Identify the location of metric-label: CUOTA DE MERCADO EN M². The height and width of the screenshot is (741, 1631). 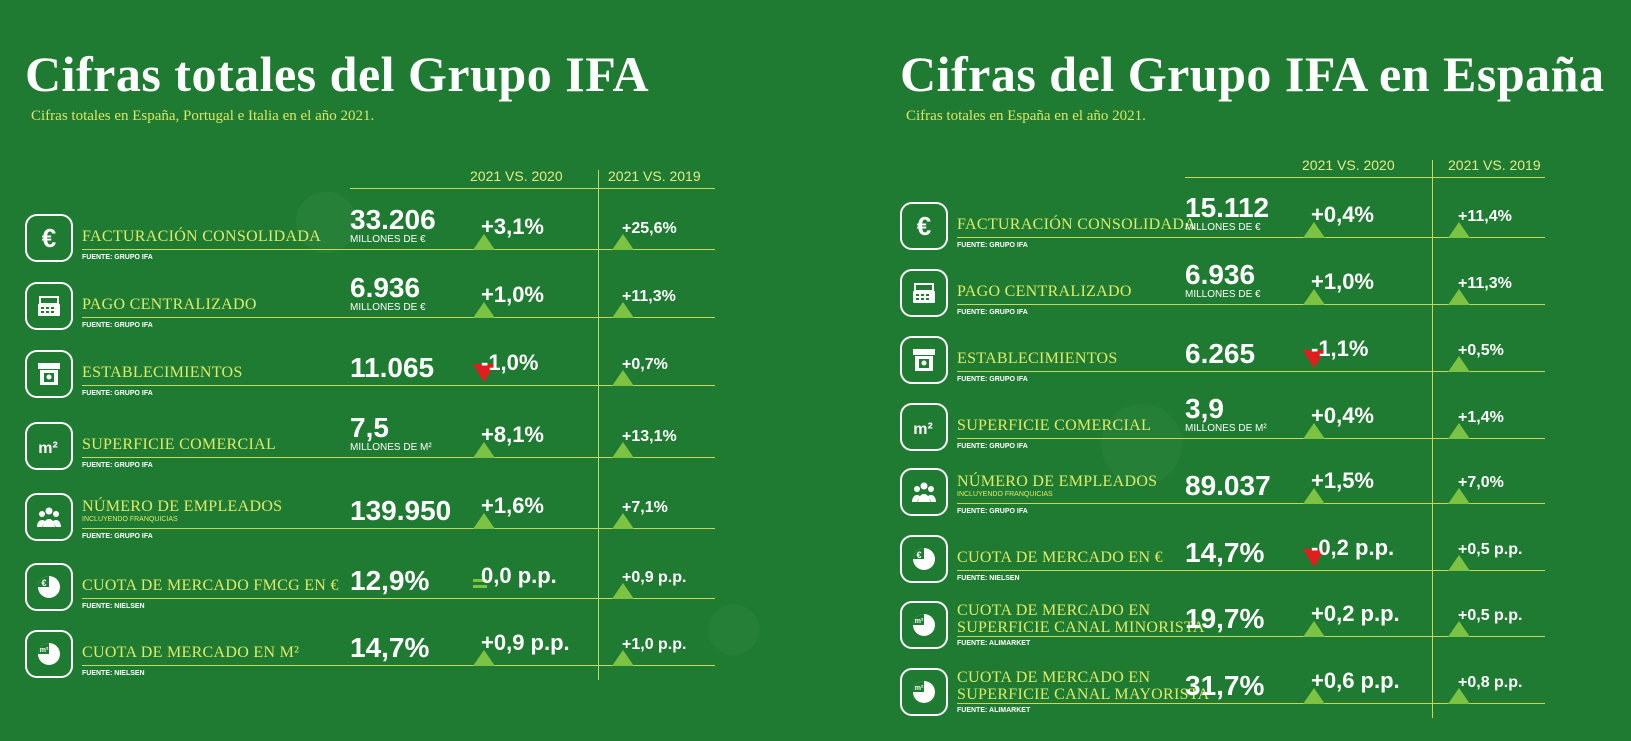
(191, 652).